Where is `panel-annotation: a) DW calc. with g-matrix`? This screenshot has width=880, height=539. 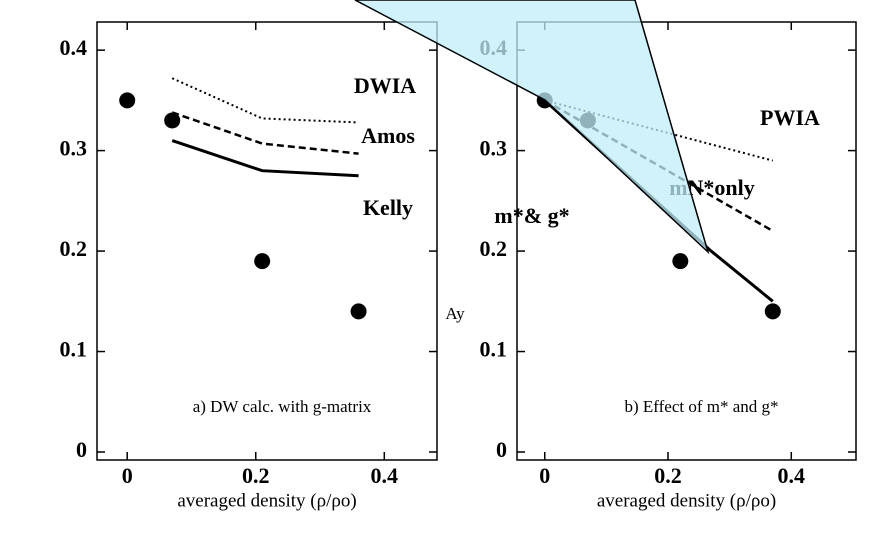 panel-annotation: a) DW calc. with g-matrix is located at coordinates (282, 406).